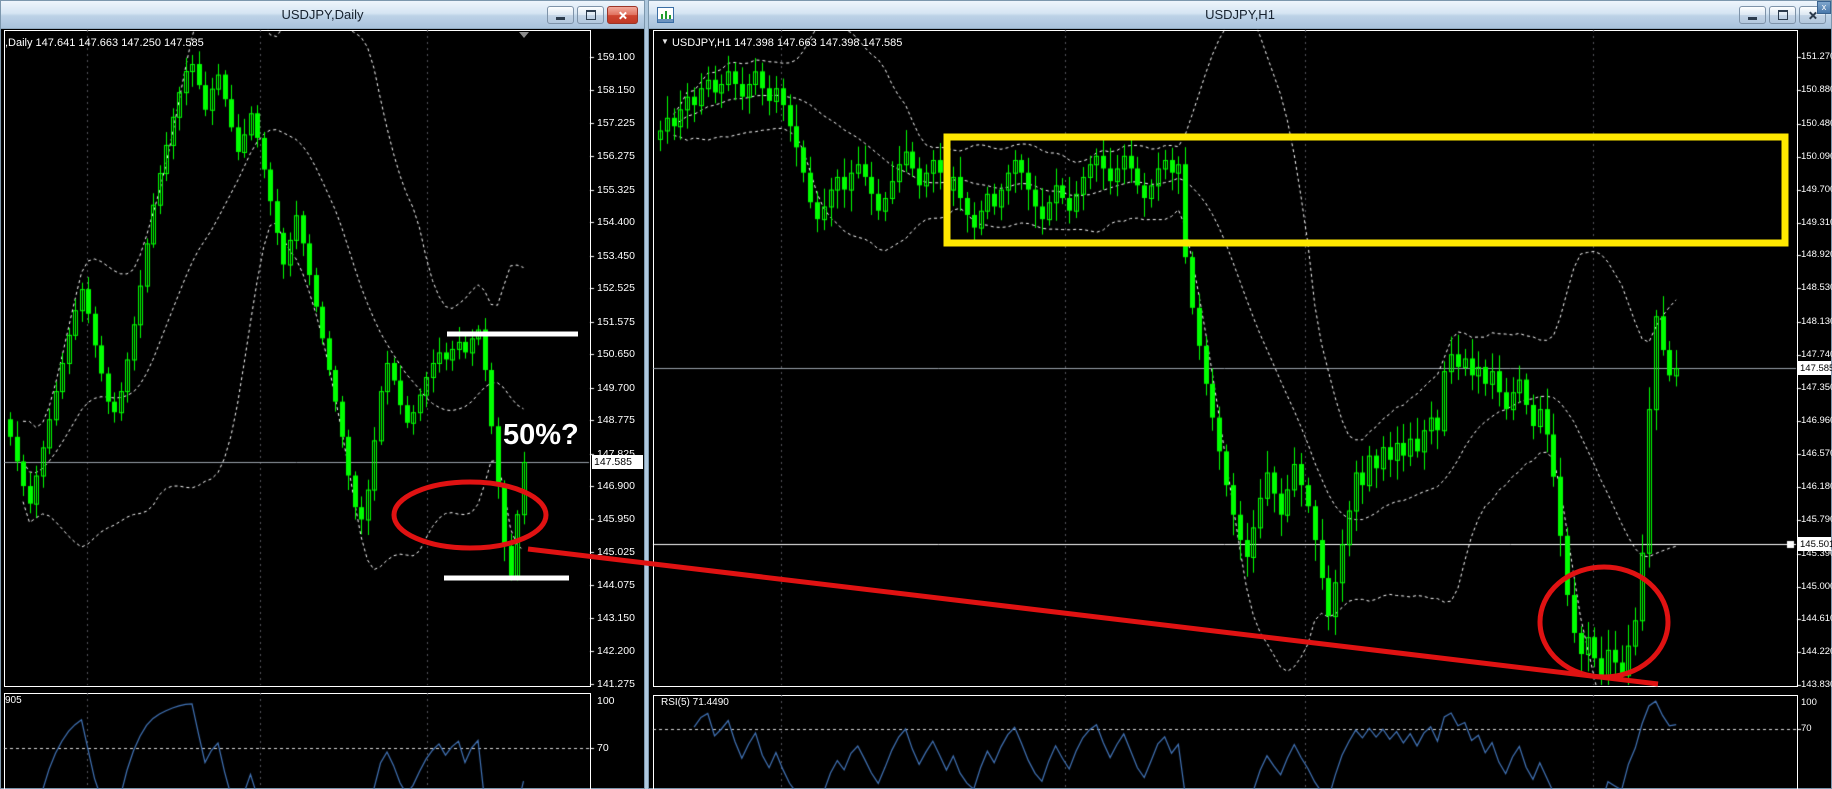 The width and height of the screenshot is (1832, 789). What do you see at coordinates (616, 322) in the screenshot?
I see `price-tick-label: 151.575` at bounding box center [616, 322].